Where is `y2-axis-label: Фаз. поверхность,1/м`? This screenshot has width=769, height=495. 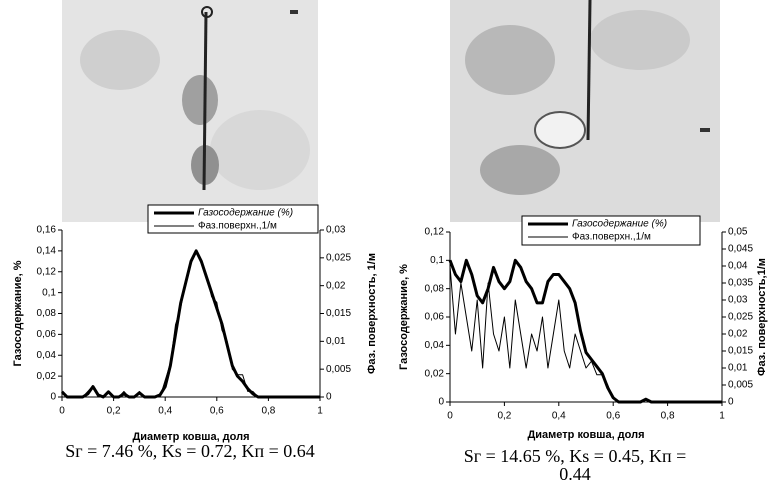
y2-axis-label: Фаз. поверхность,1/м is located at coordinates (762, 317).